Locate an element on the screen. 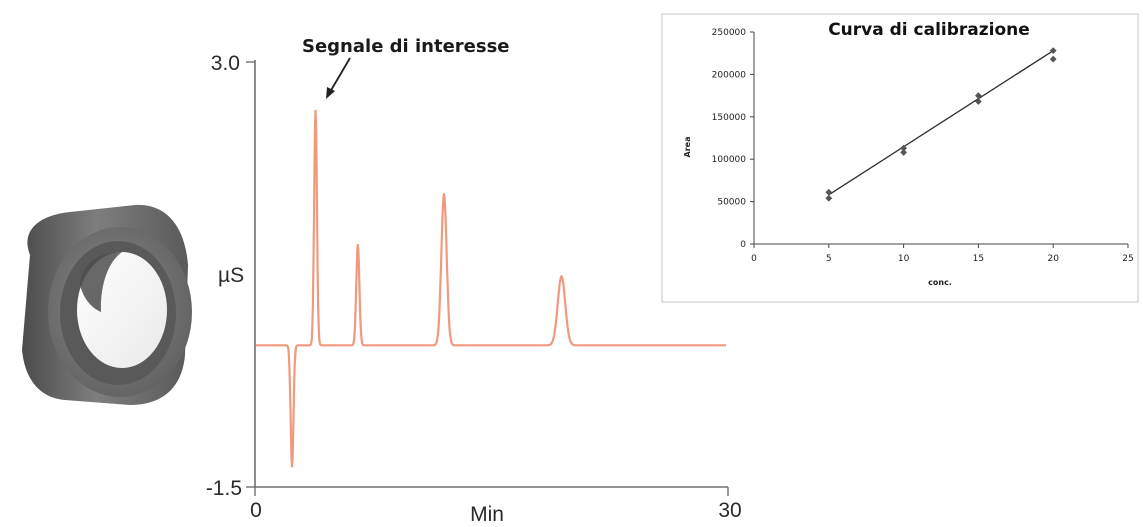 The height and width of the screenshot is (527, 1143). calibration-y-tick-label: 50000 is located at coordinates (731, 203).